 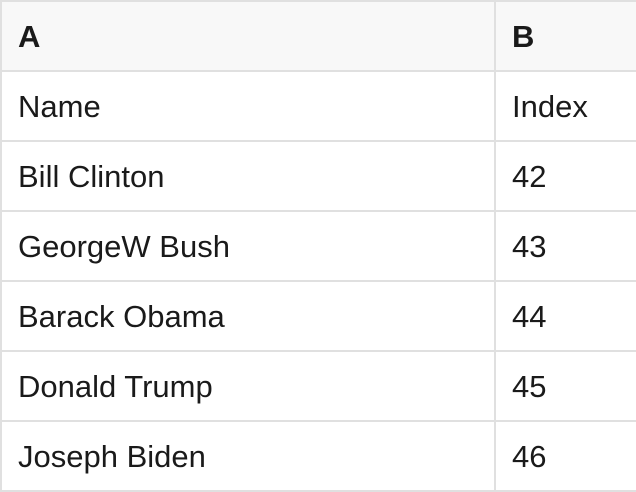 I want to click on table-cell-name: Bill Clinton, so click(x=249, y=176).